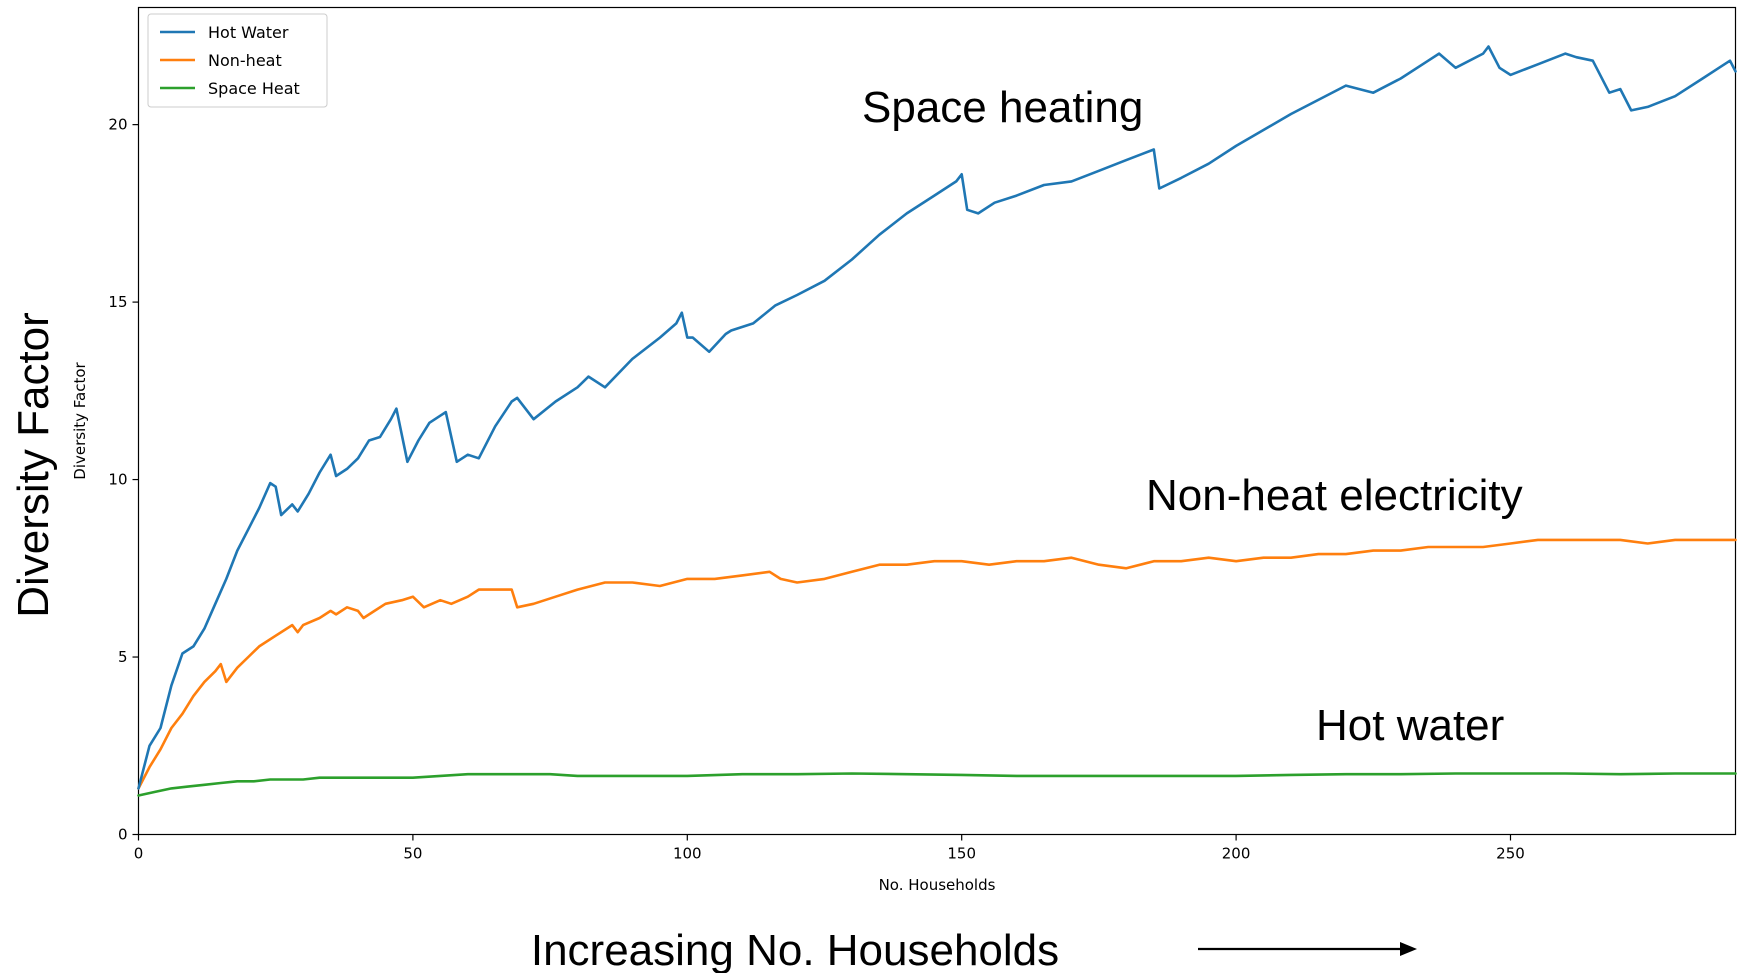  What do you see at coordinates (117, 480) in the screenshot?
I see `y-tick-label: 10` at bounding box center [117, 480].